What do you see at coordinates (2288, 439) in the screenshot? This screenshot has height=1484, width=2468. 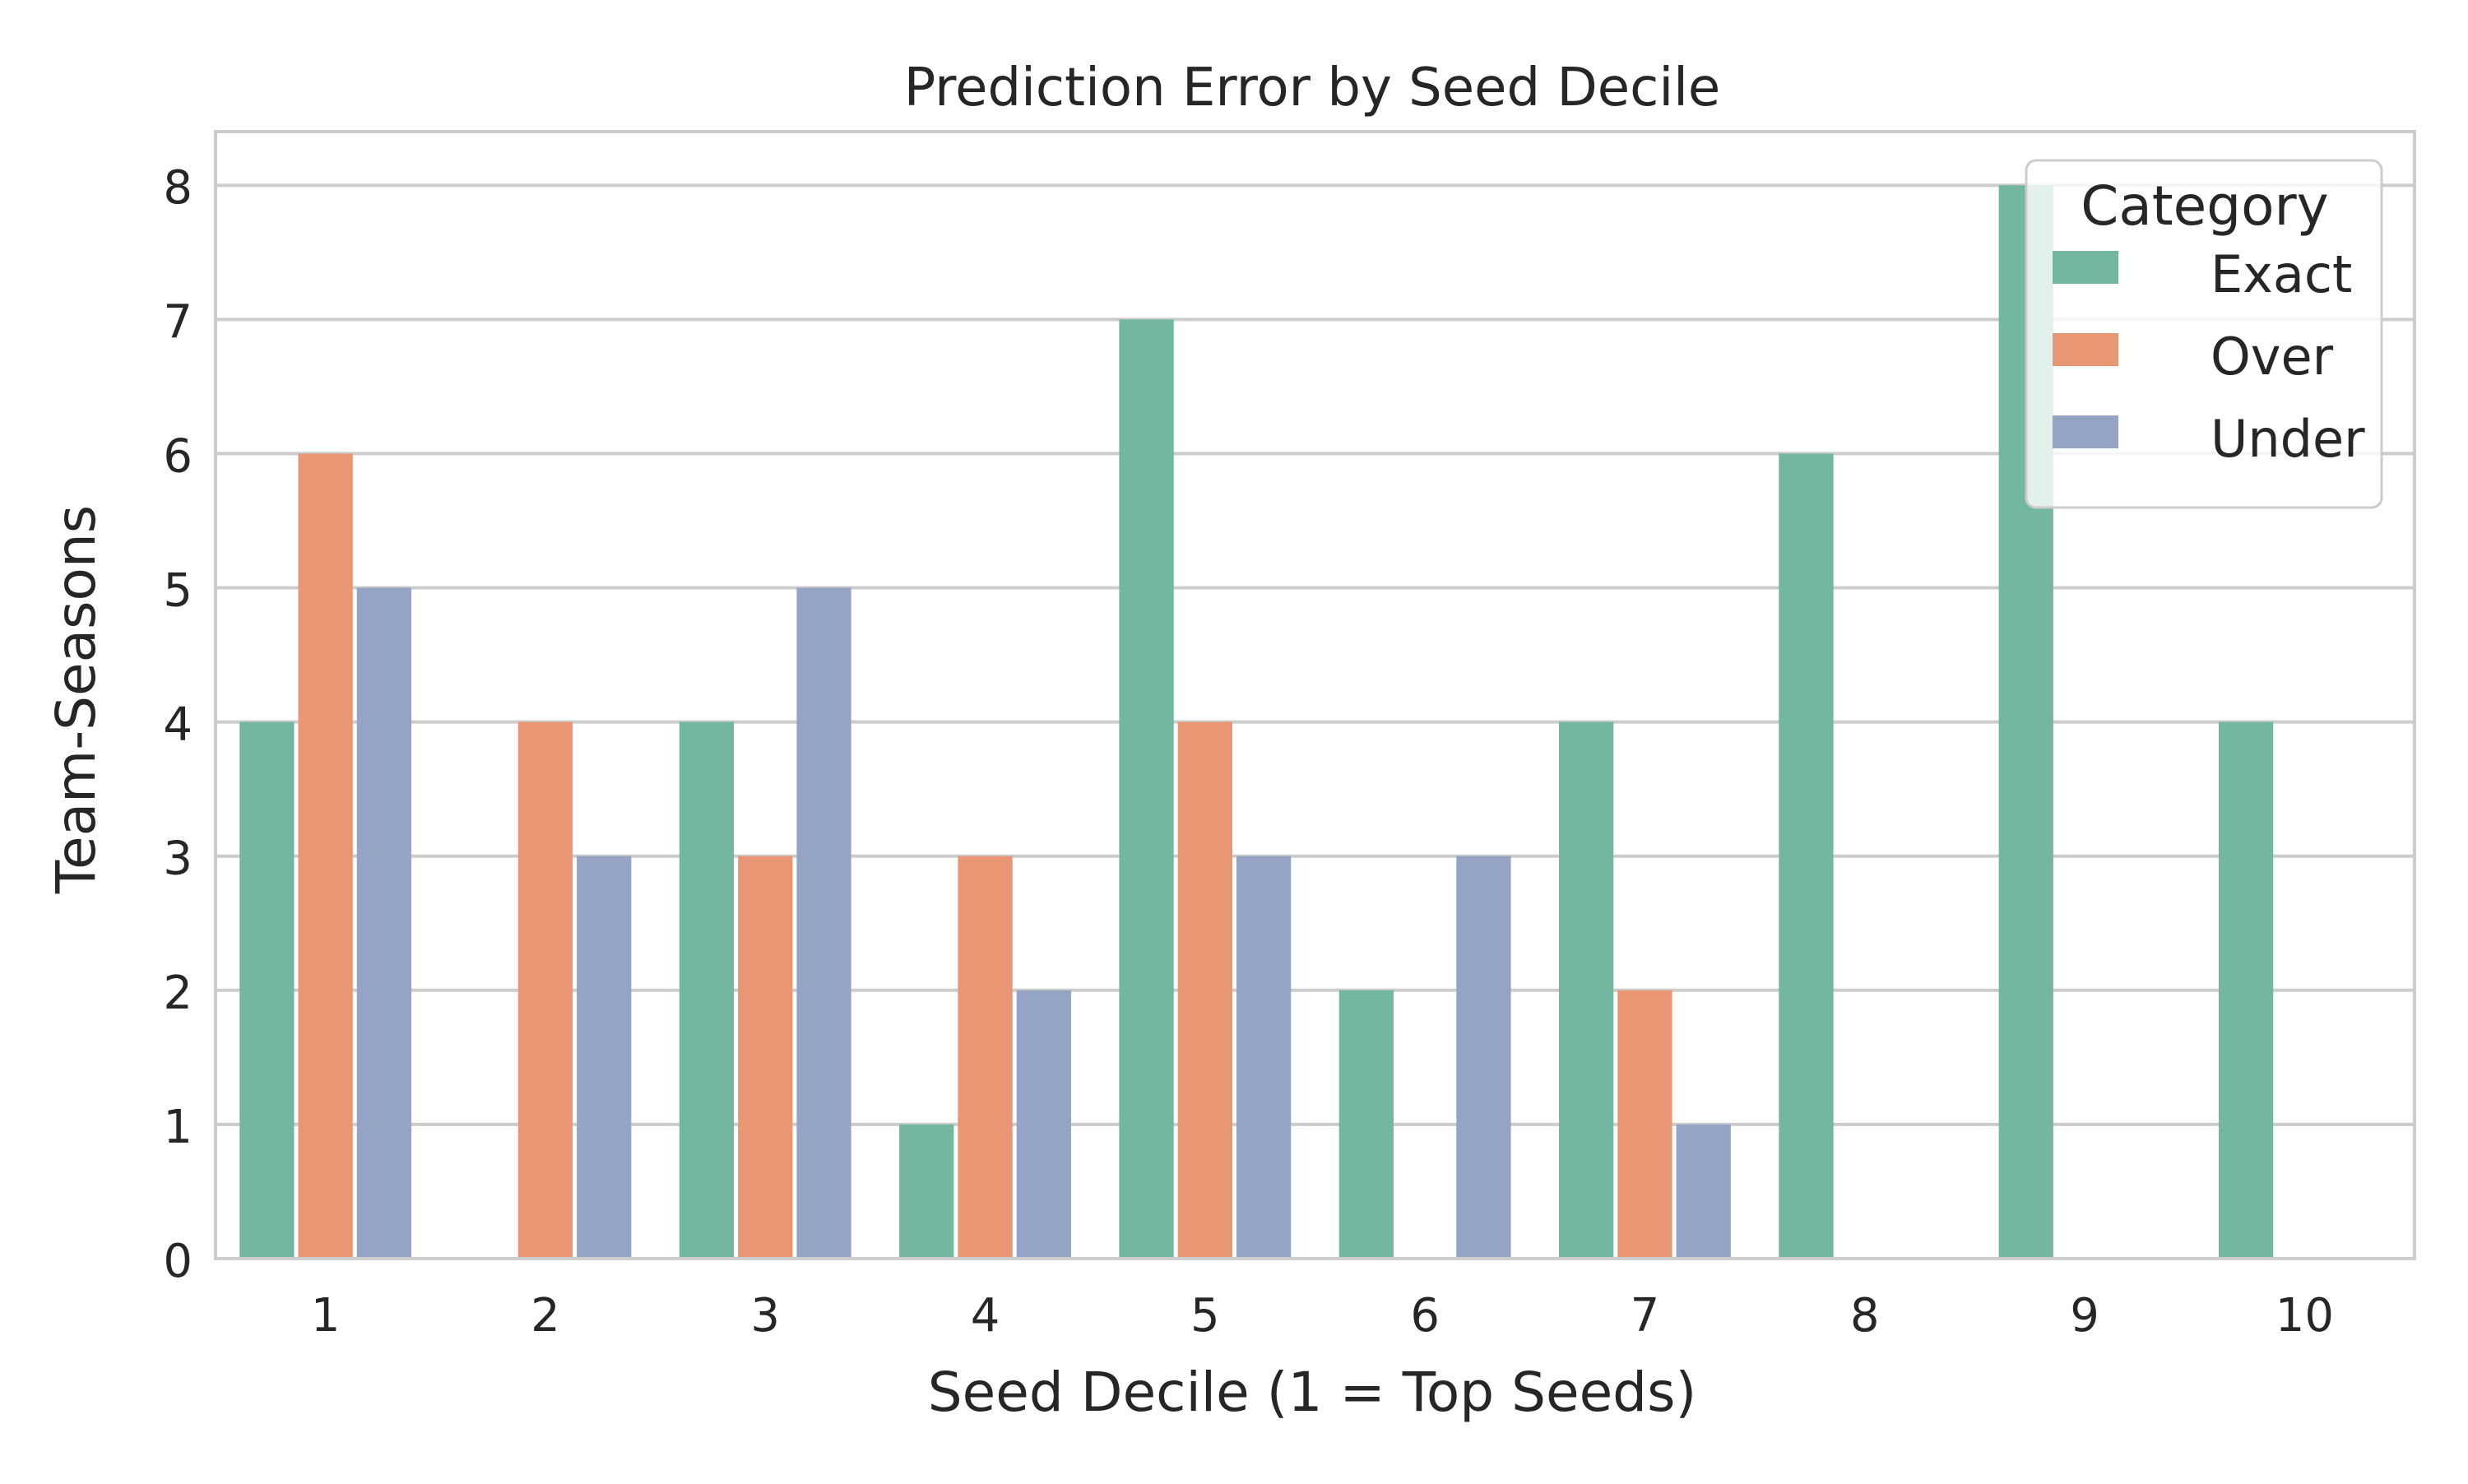 I see `legend-label-under: Under` at bounding box center [2288, 439].